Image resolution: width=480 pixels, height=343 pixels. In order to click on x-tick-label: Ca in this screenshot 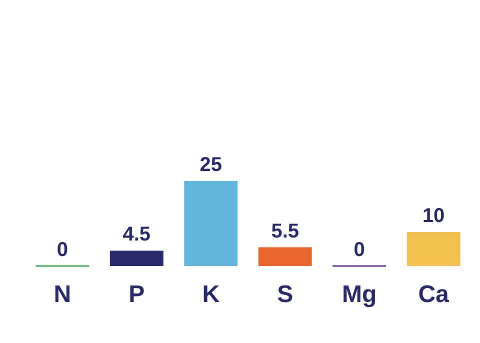, I will do `click(434, 294)`.